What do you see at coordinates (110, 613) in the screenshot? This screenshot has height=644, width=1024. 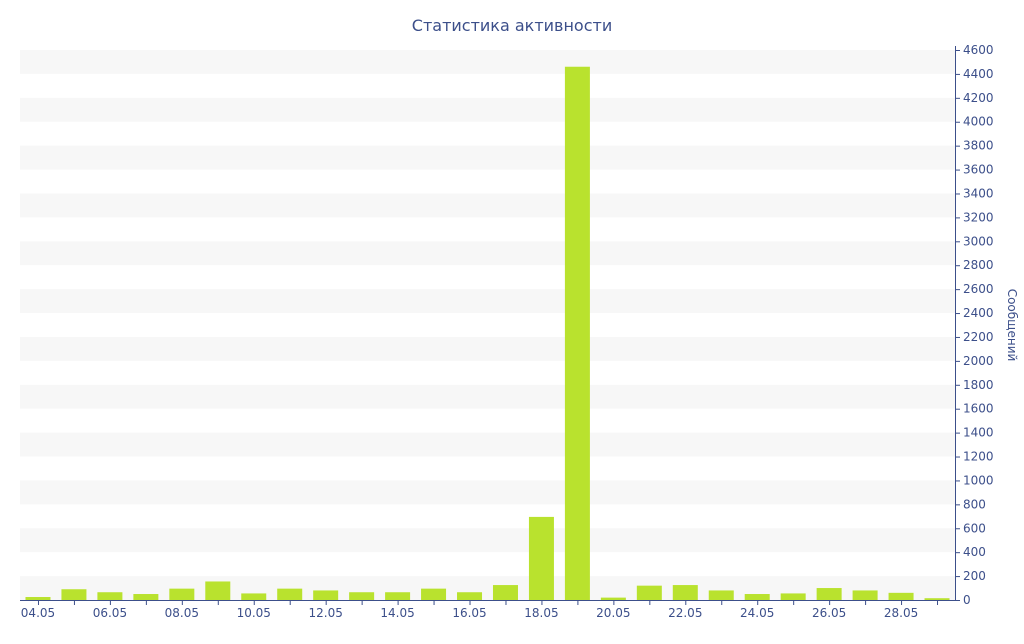 I see `x-tick-label: 06.05` at bounding box center [110, 613].